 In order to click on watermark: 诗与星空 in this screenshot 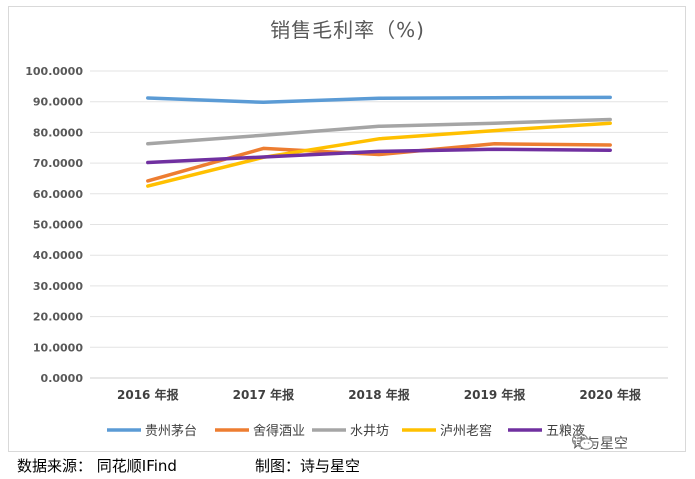, I will do `click(600, 443)`.